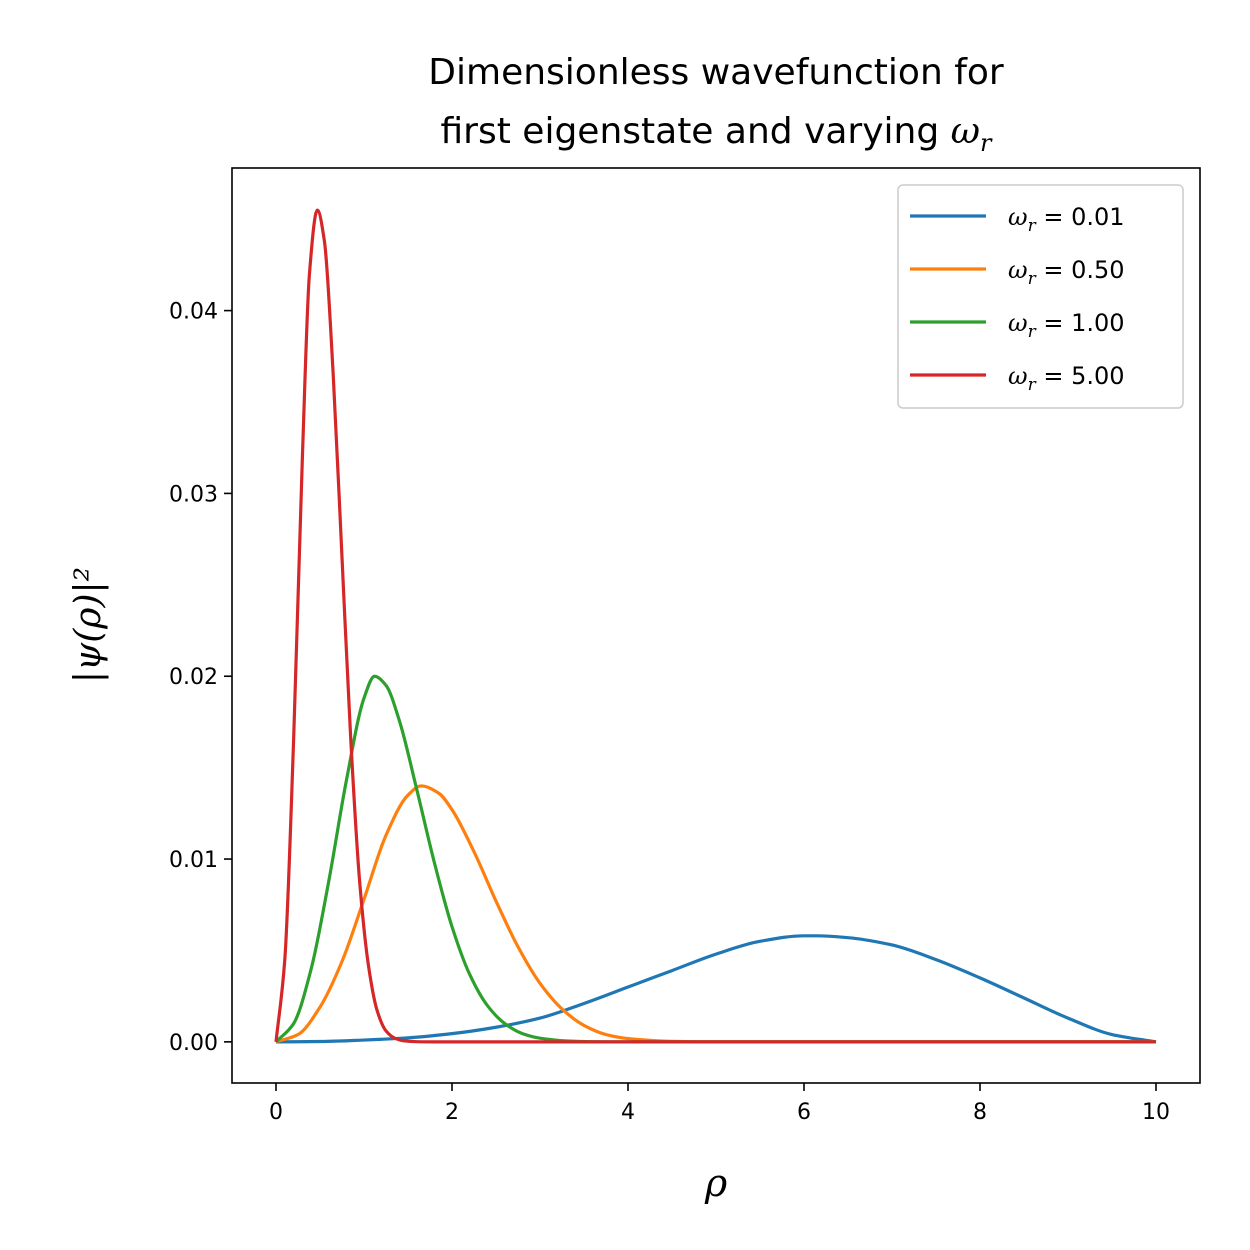 Image resolution: width=1250 pixels, height=1250 pixels. I want to click on x-axis-ticks: 0 2 4 6 8 10, so click(719, 1104).